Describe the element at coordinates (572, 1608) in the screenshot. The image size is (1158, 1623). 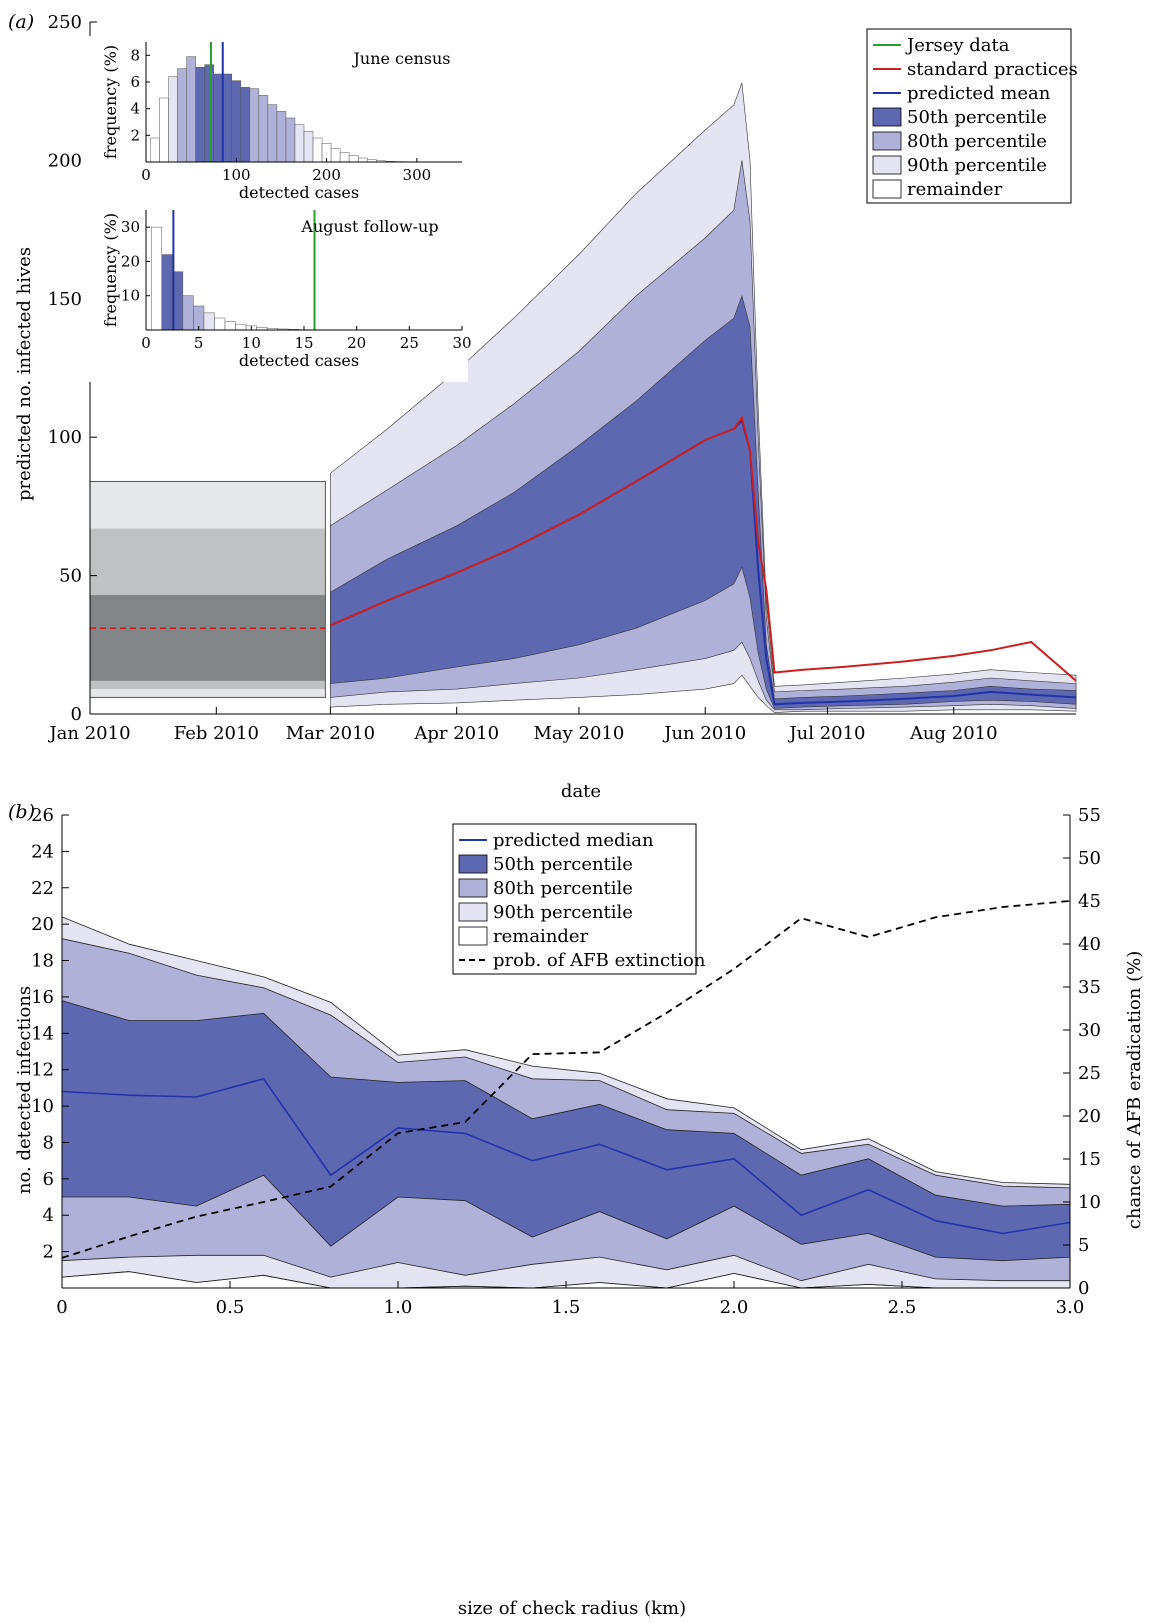
I see `panel-b-x-axis-label: size of check radius (km)` at that location.